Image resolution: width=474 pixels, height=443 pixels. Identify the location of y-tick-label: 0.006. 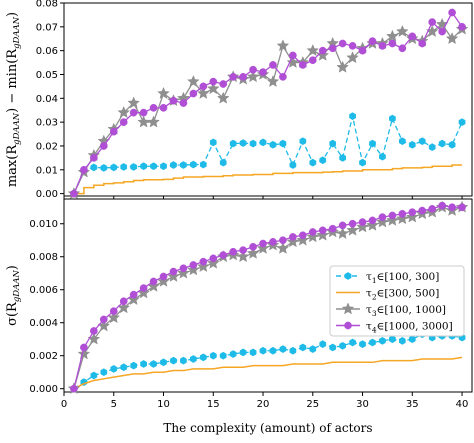
(43, 290).